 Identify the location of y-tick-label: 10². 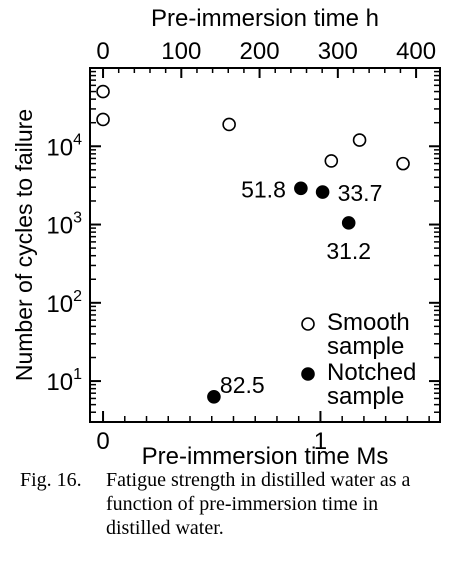
(64, 303).